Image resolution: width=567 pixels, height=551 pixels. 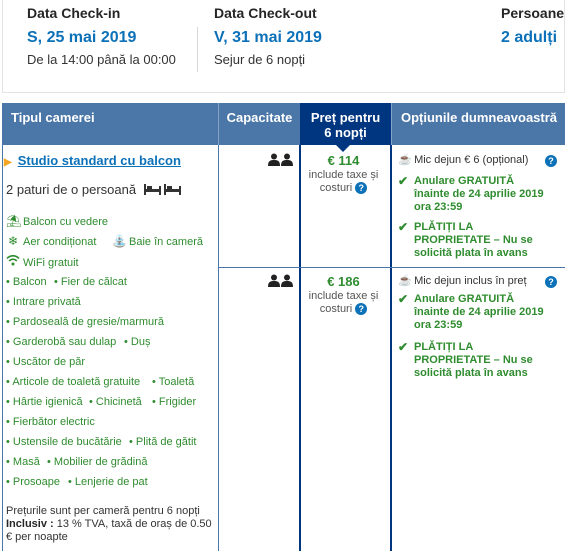 What do you see at coordinates (529, 37) in the screenshot?
I see `guests-value: 2 adulți` at bounding box center [529, 37].